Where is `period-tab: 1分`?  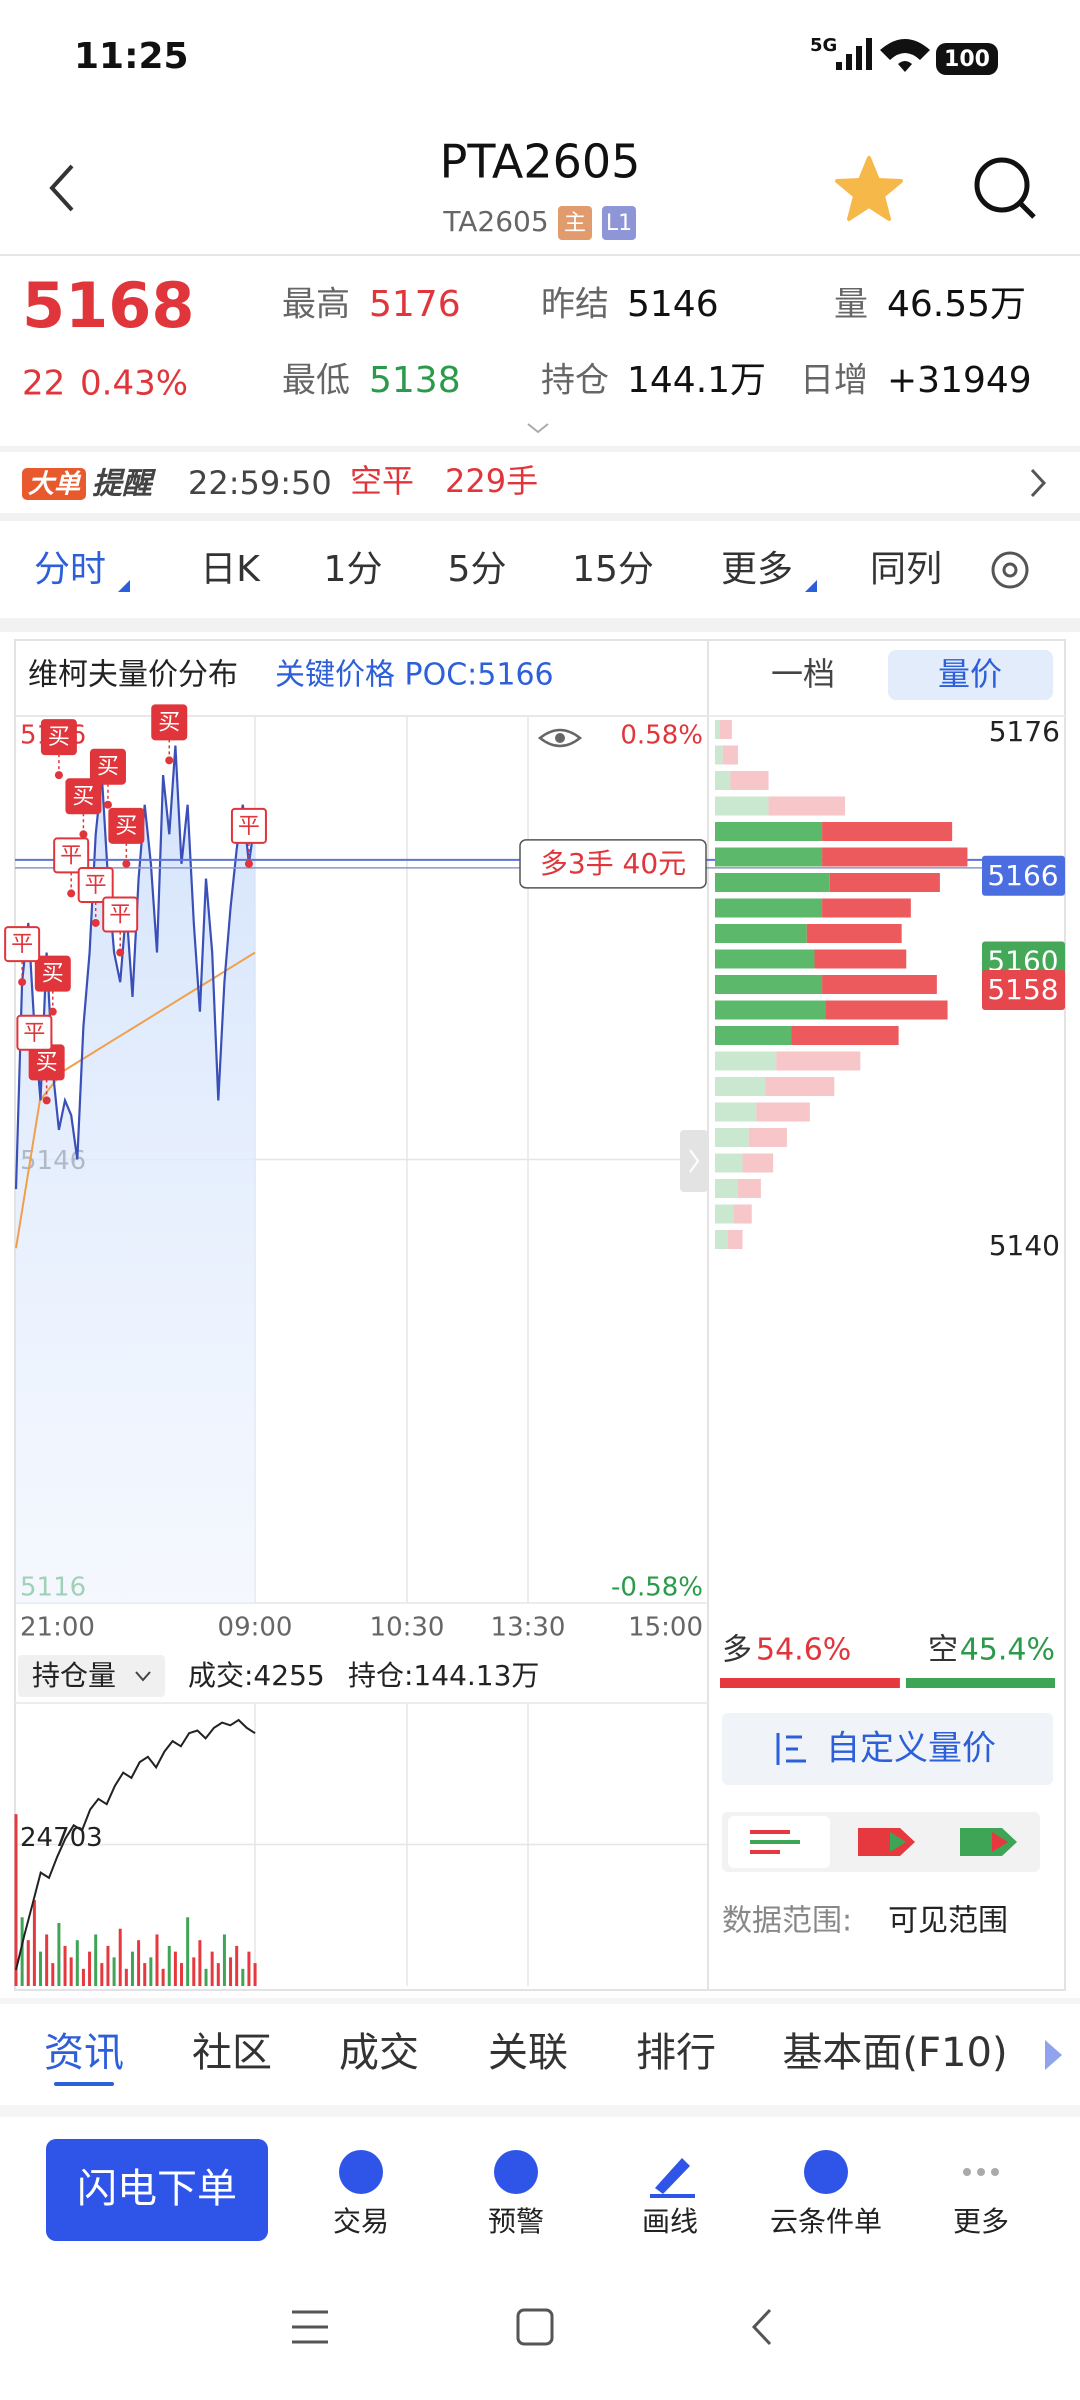
period-tab: 1分 is located at coordinates (353, 569).